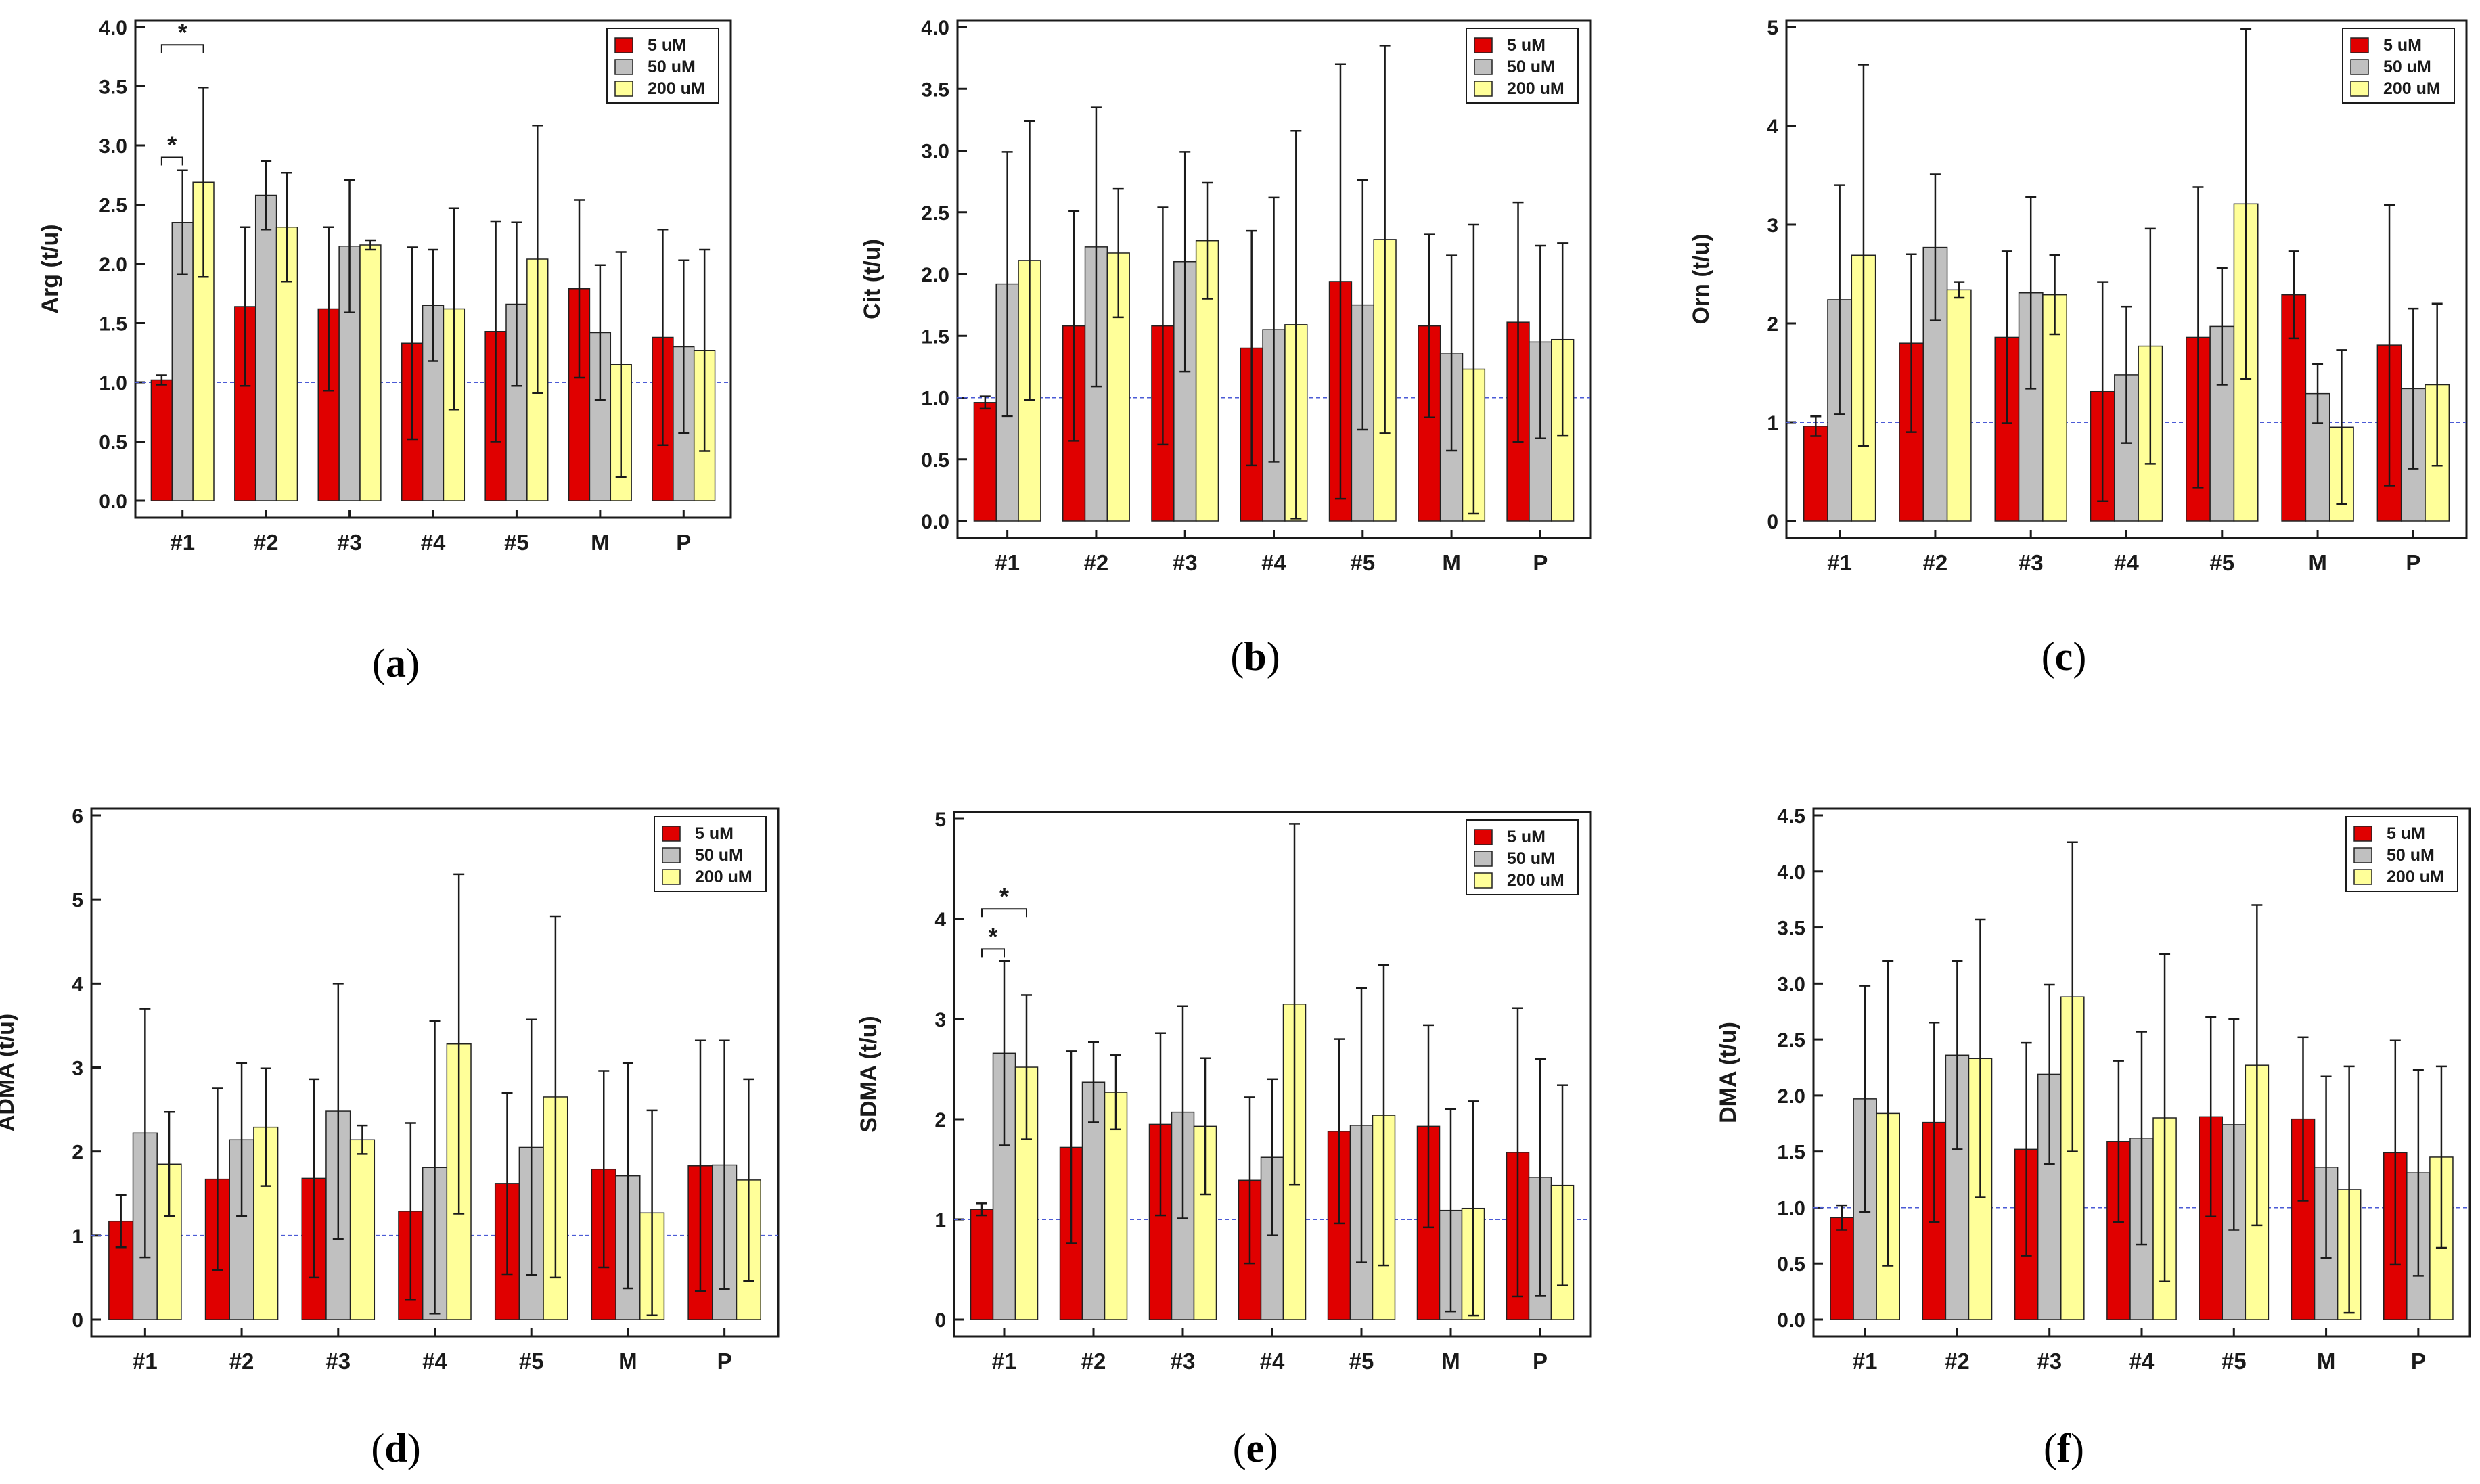 This screenshot has width=2480, height=1484. Describe the element at coordinates (1791, 1321) in the screenshot. I see `y-tick-label: 0.0` at that location.